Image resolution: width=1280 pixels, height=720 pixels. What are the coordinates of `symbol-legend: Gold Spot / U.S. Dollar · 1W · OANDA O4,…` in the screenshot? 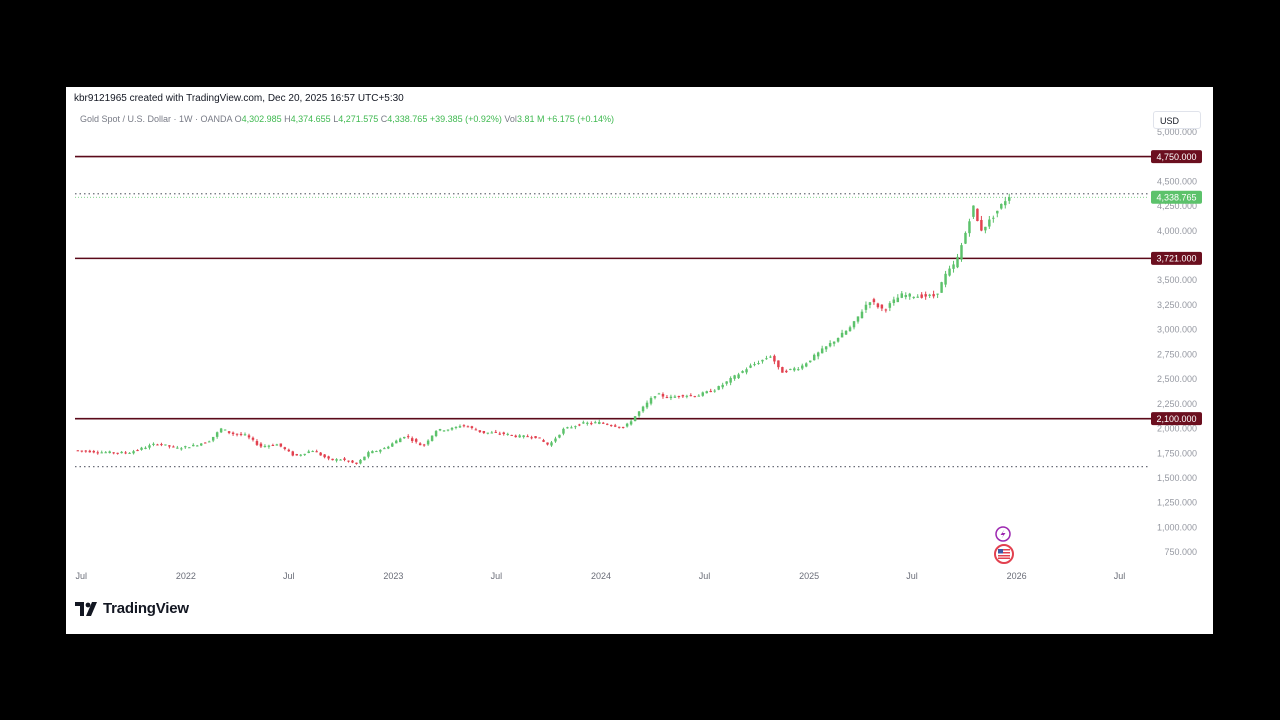 It's located at (347, 119).